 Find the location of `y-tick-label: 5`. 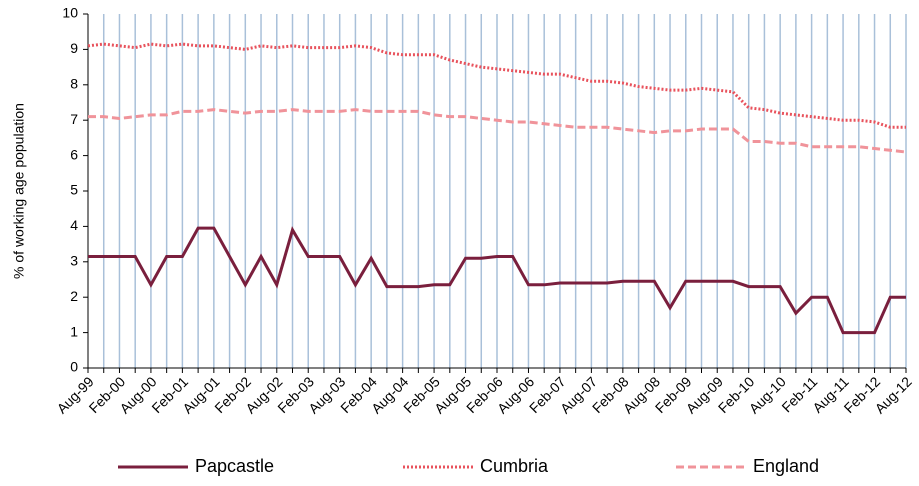

y-tick-label: 5 is located at coordinates (74, 190).